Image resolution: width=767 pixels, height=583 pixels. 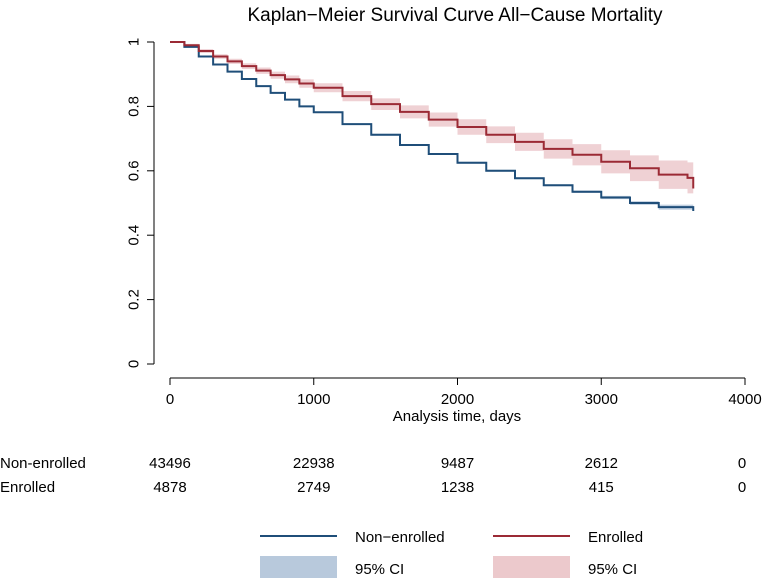 What do you see at coordinates (314, 463) in the screenshot?
I see `risk-value: 22938` at bounding box center [314, 463].